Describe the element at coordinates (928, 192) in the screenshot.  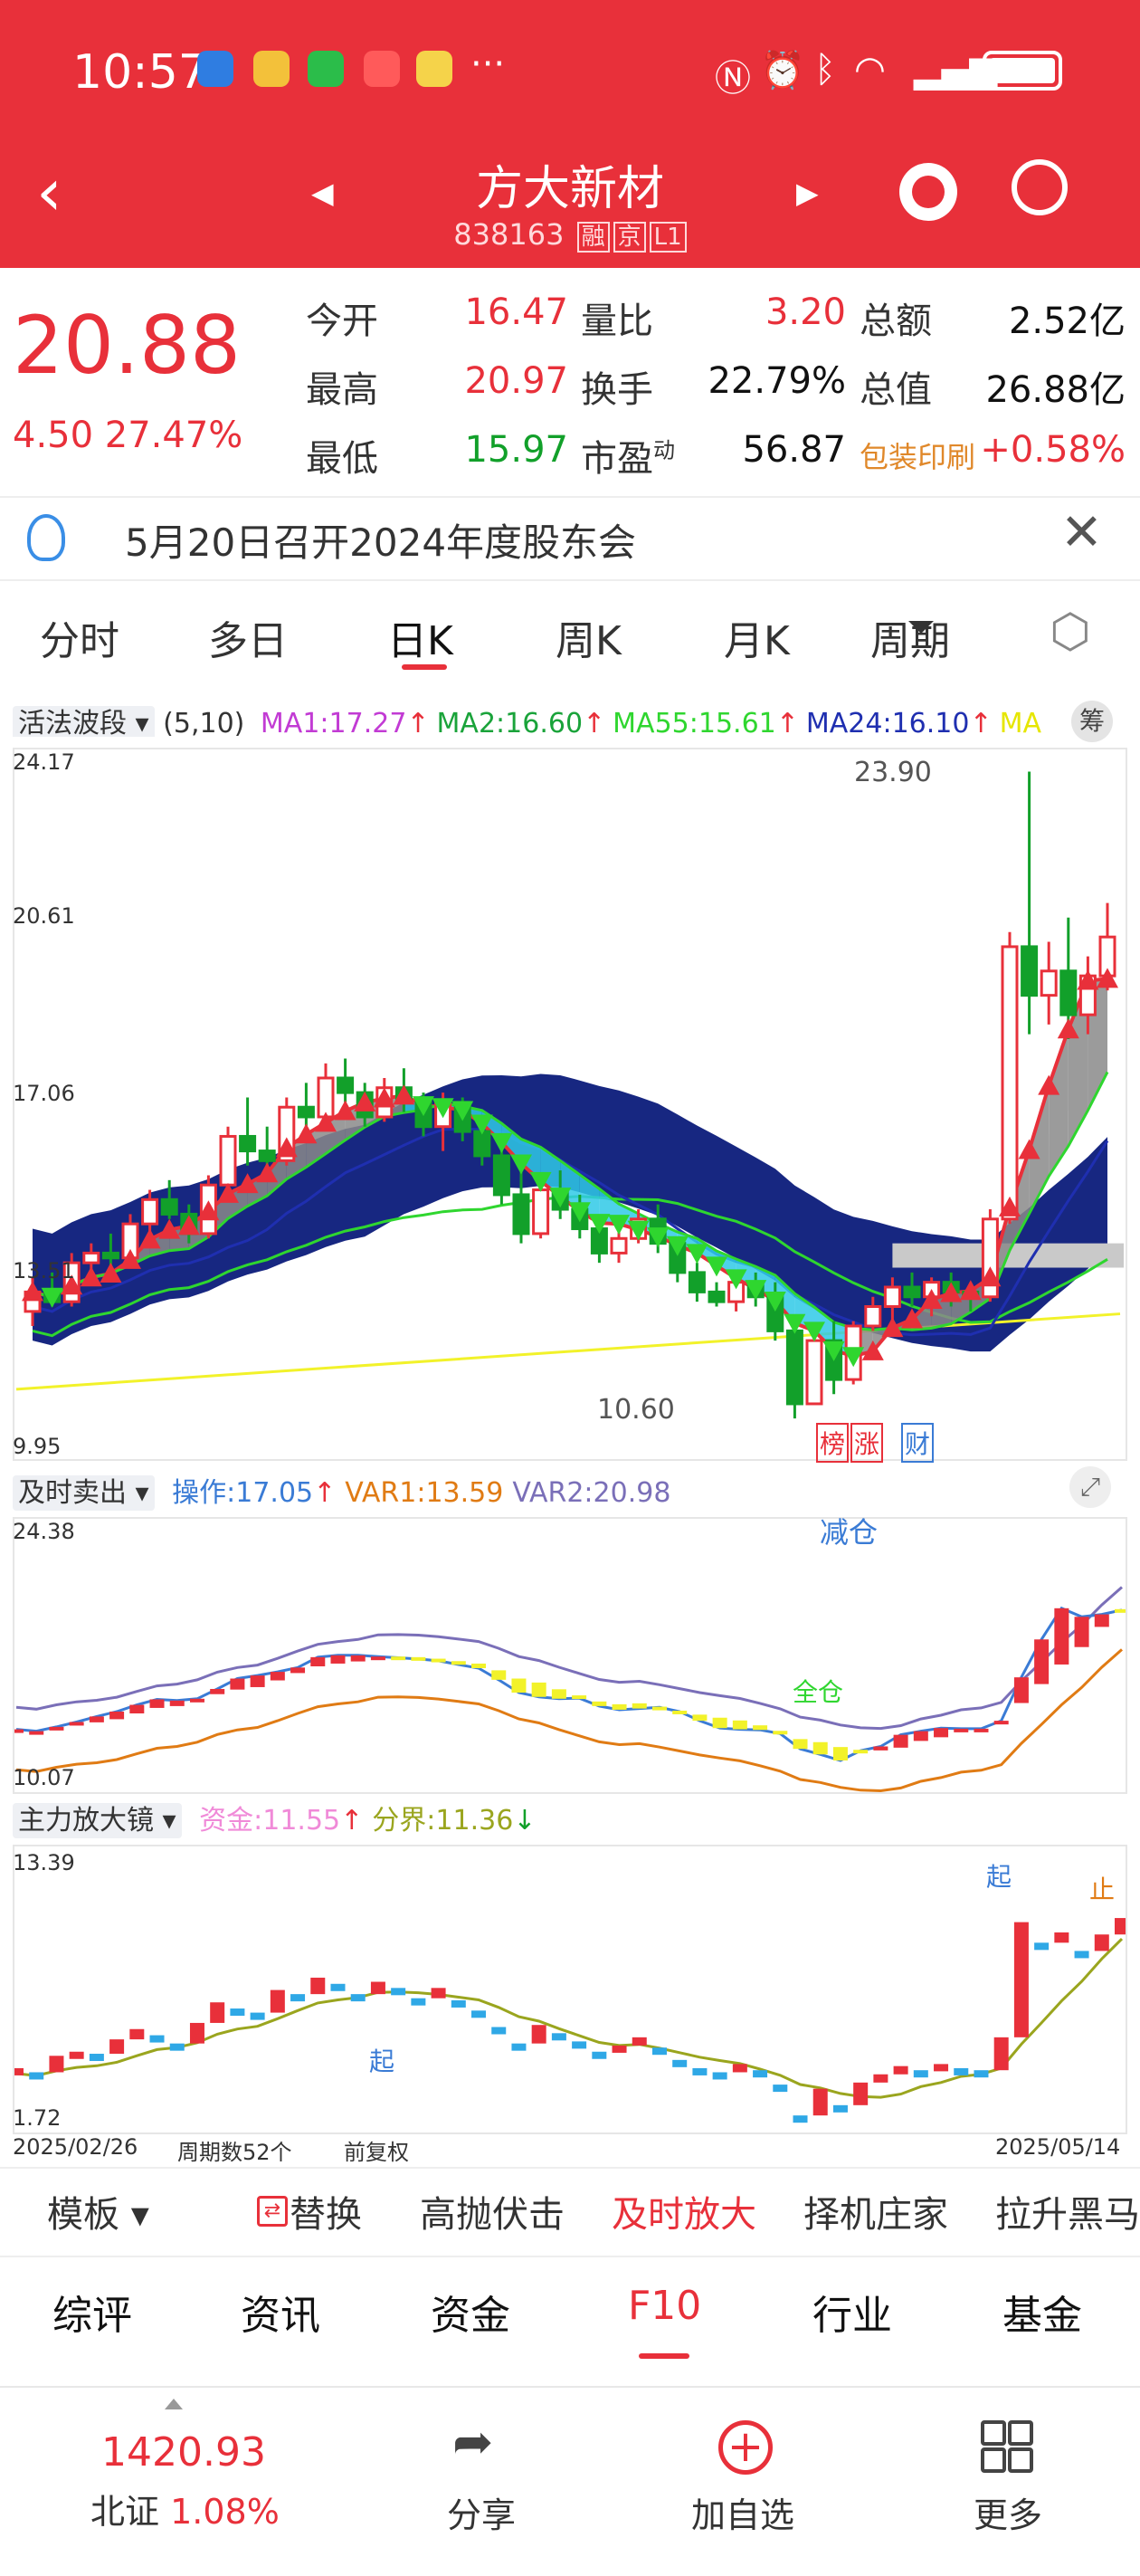
I see `assistant-mascot-icon` at that location.